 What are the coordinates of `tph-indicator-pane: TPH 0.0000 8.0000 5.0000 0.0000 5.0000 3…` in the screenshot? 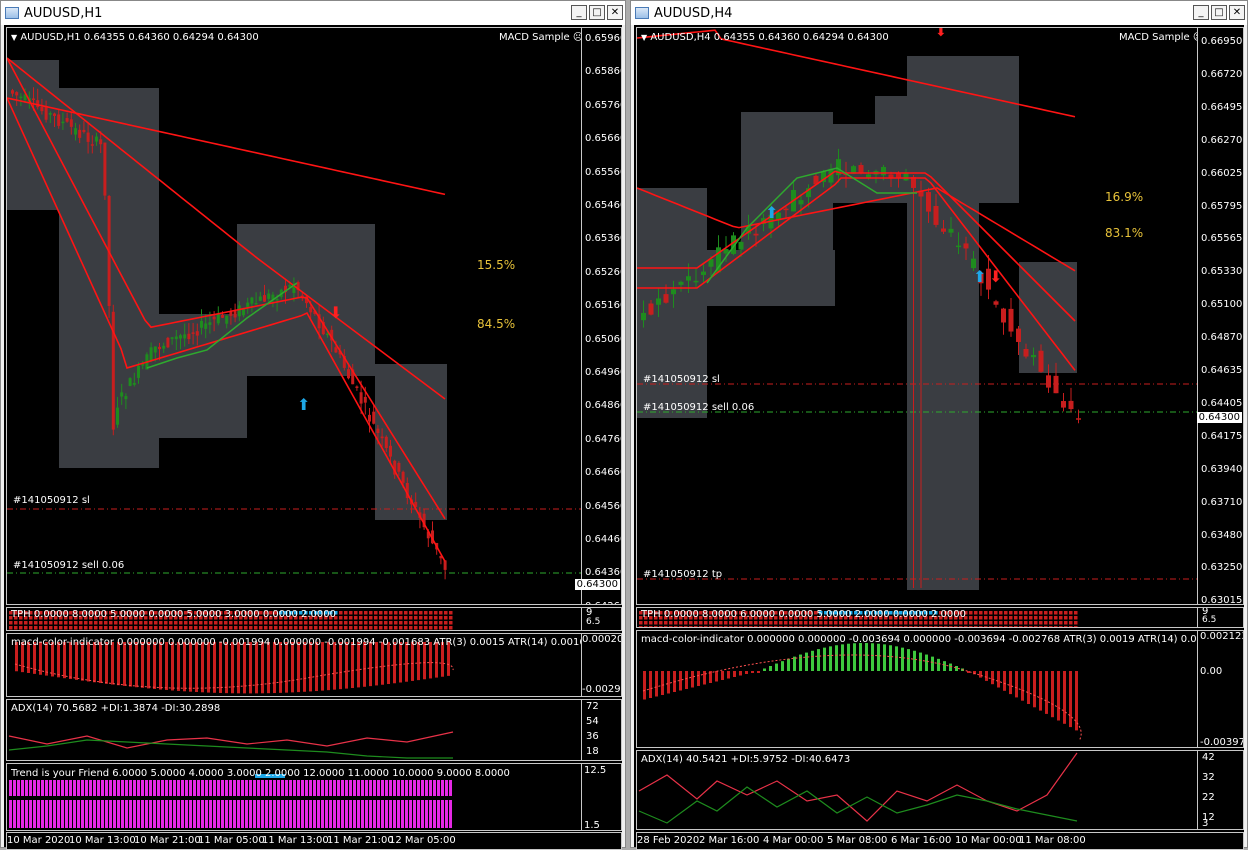 It's located at (314, 619).